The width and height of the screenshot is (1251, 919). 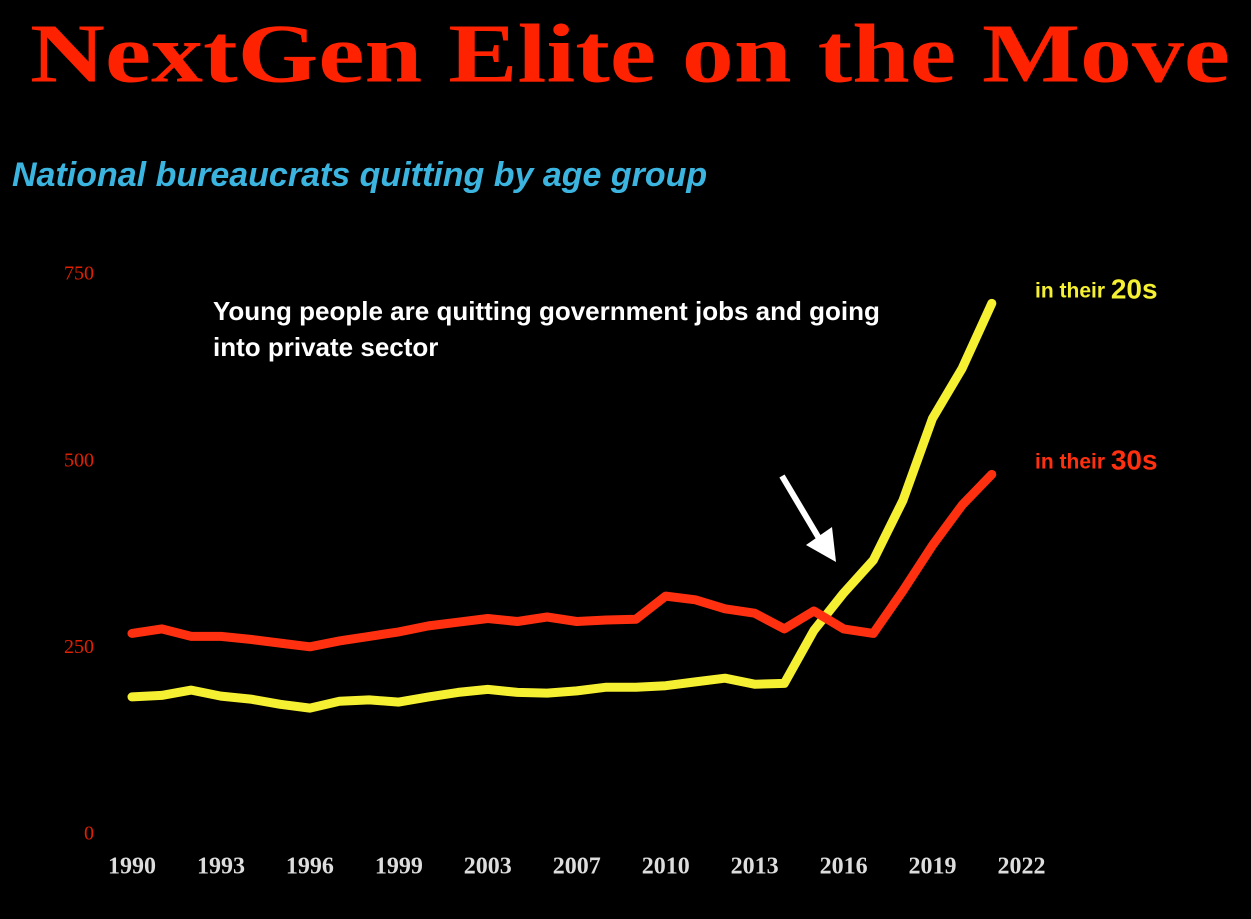 I want to click on chart-title: NextGen Elite on the Move, so click(x=630, y=53).